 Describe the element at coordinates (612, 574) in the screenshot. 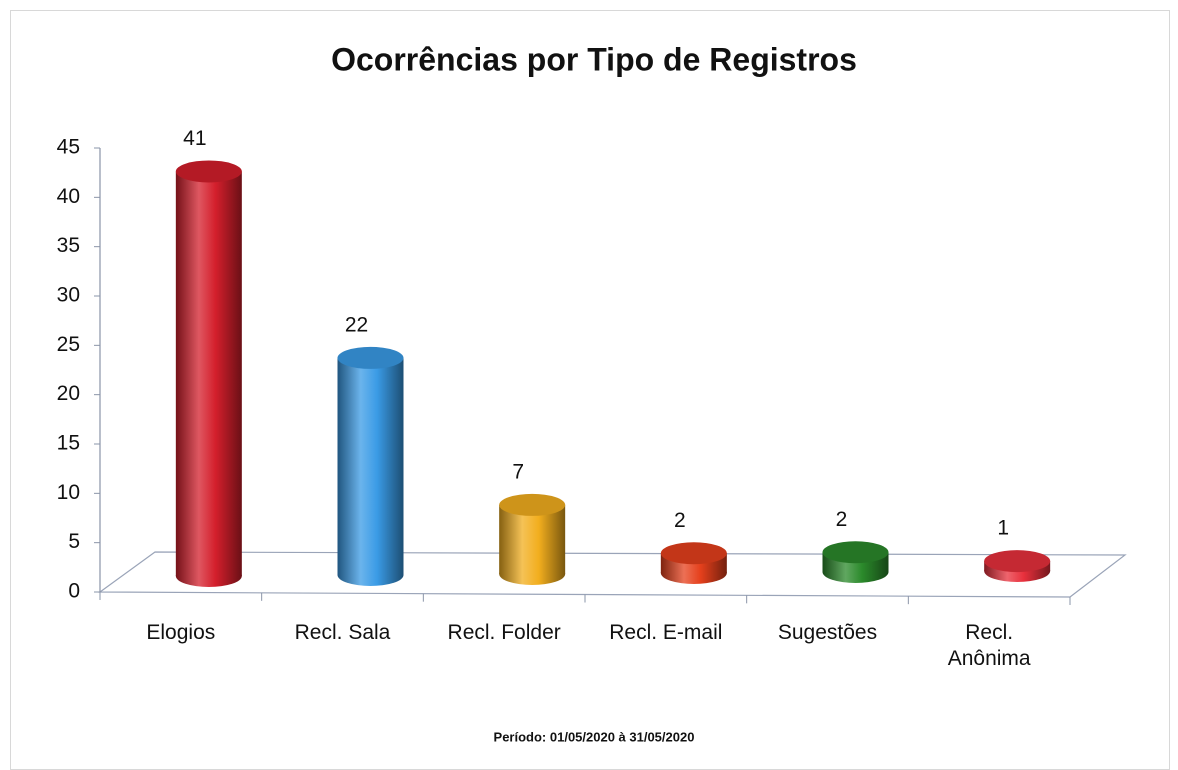

I see `floor` at that location.